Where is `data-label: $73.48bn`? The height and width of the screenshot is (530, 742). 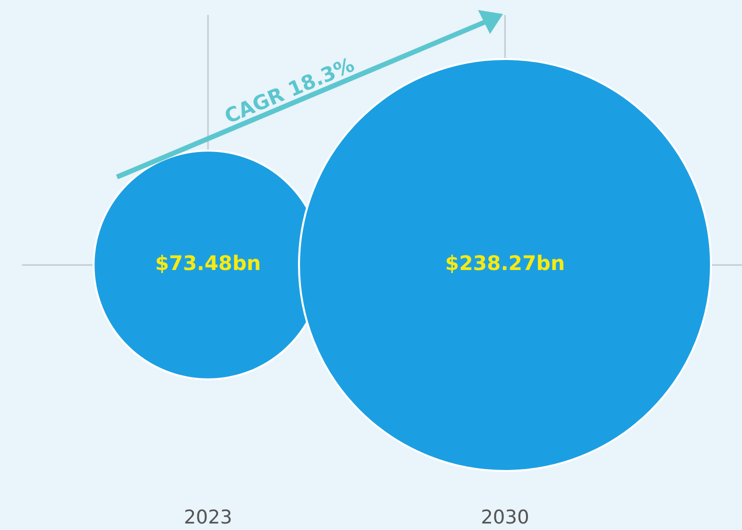
data-label: $73.48bn is located at coordinates (208, 263).